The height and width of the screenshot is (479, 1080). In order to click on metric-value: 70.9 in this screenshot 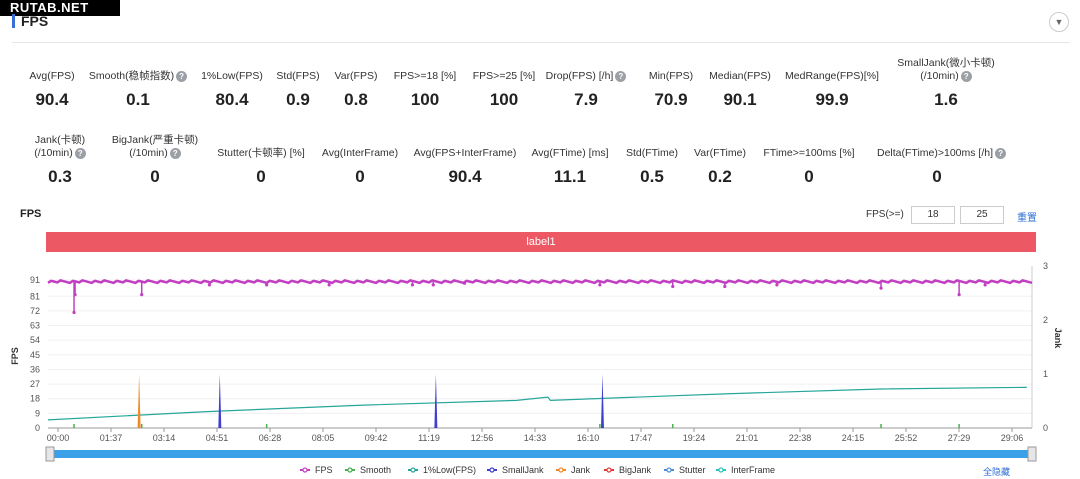, I will do `click(671, 99)`.